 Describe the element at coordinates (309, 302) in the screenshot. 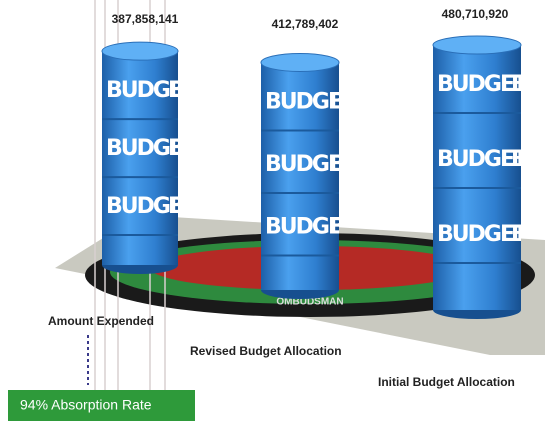

I see `logo-text: OMBUDSMAN` at that location.